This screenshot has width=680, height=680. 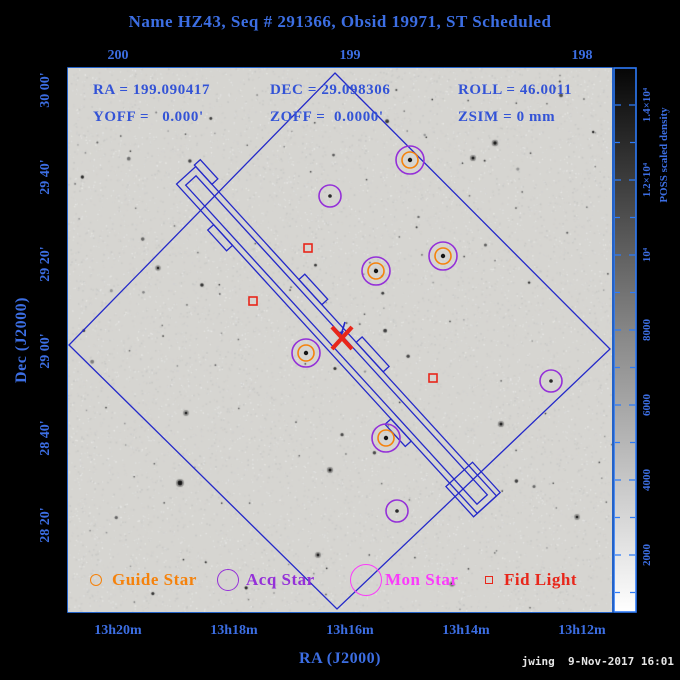 What do you see at coordinates (118, 55) in the screenshot?
I see `ra-deg-tick-label: 200` at bounding box center [118, 55].